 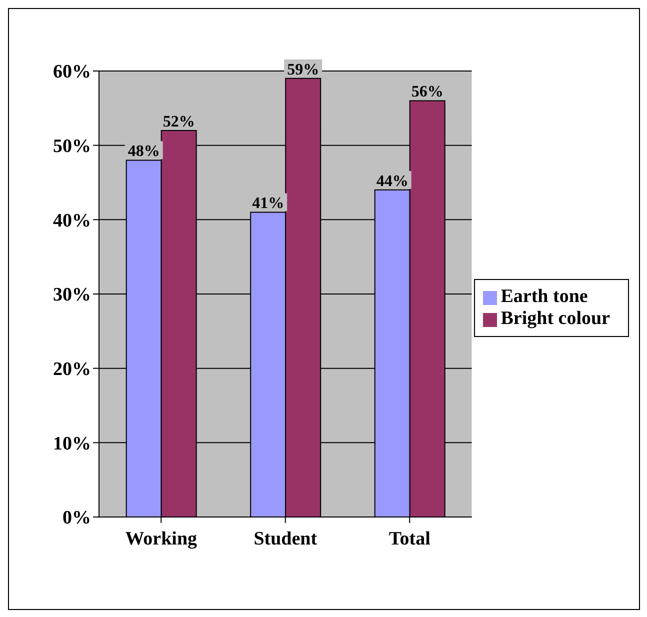 I want to click on y-tick-label: 60%, so click(x=72, y=72).